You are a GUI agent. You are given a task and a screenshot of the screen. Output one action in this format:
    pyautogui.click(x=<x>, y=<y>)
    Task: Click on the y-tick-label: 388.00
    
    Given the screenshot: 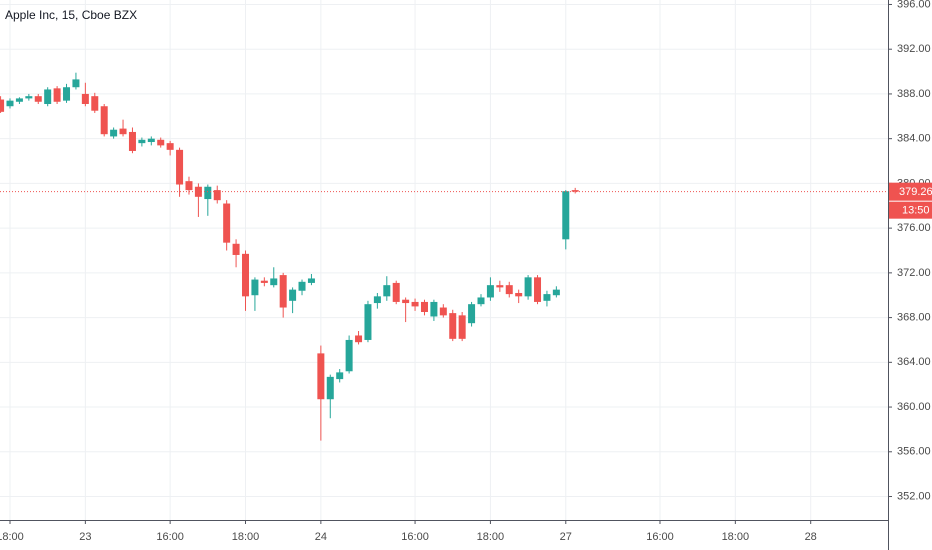 What is the action you would take?
    pyautogui.click(x=914, y=94)
    